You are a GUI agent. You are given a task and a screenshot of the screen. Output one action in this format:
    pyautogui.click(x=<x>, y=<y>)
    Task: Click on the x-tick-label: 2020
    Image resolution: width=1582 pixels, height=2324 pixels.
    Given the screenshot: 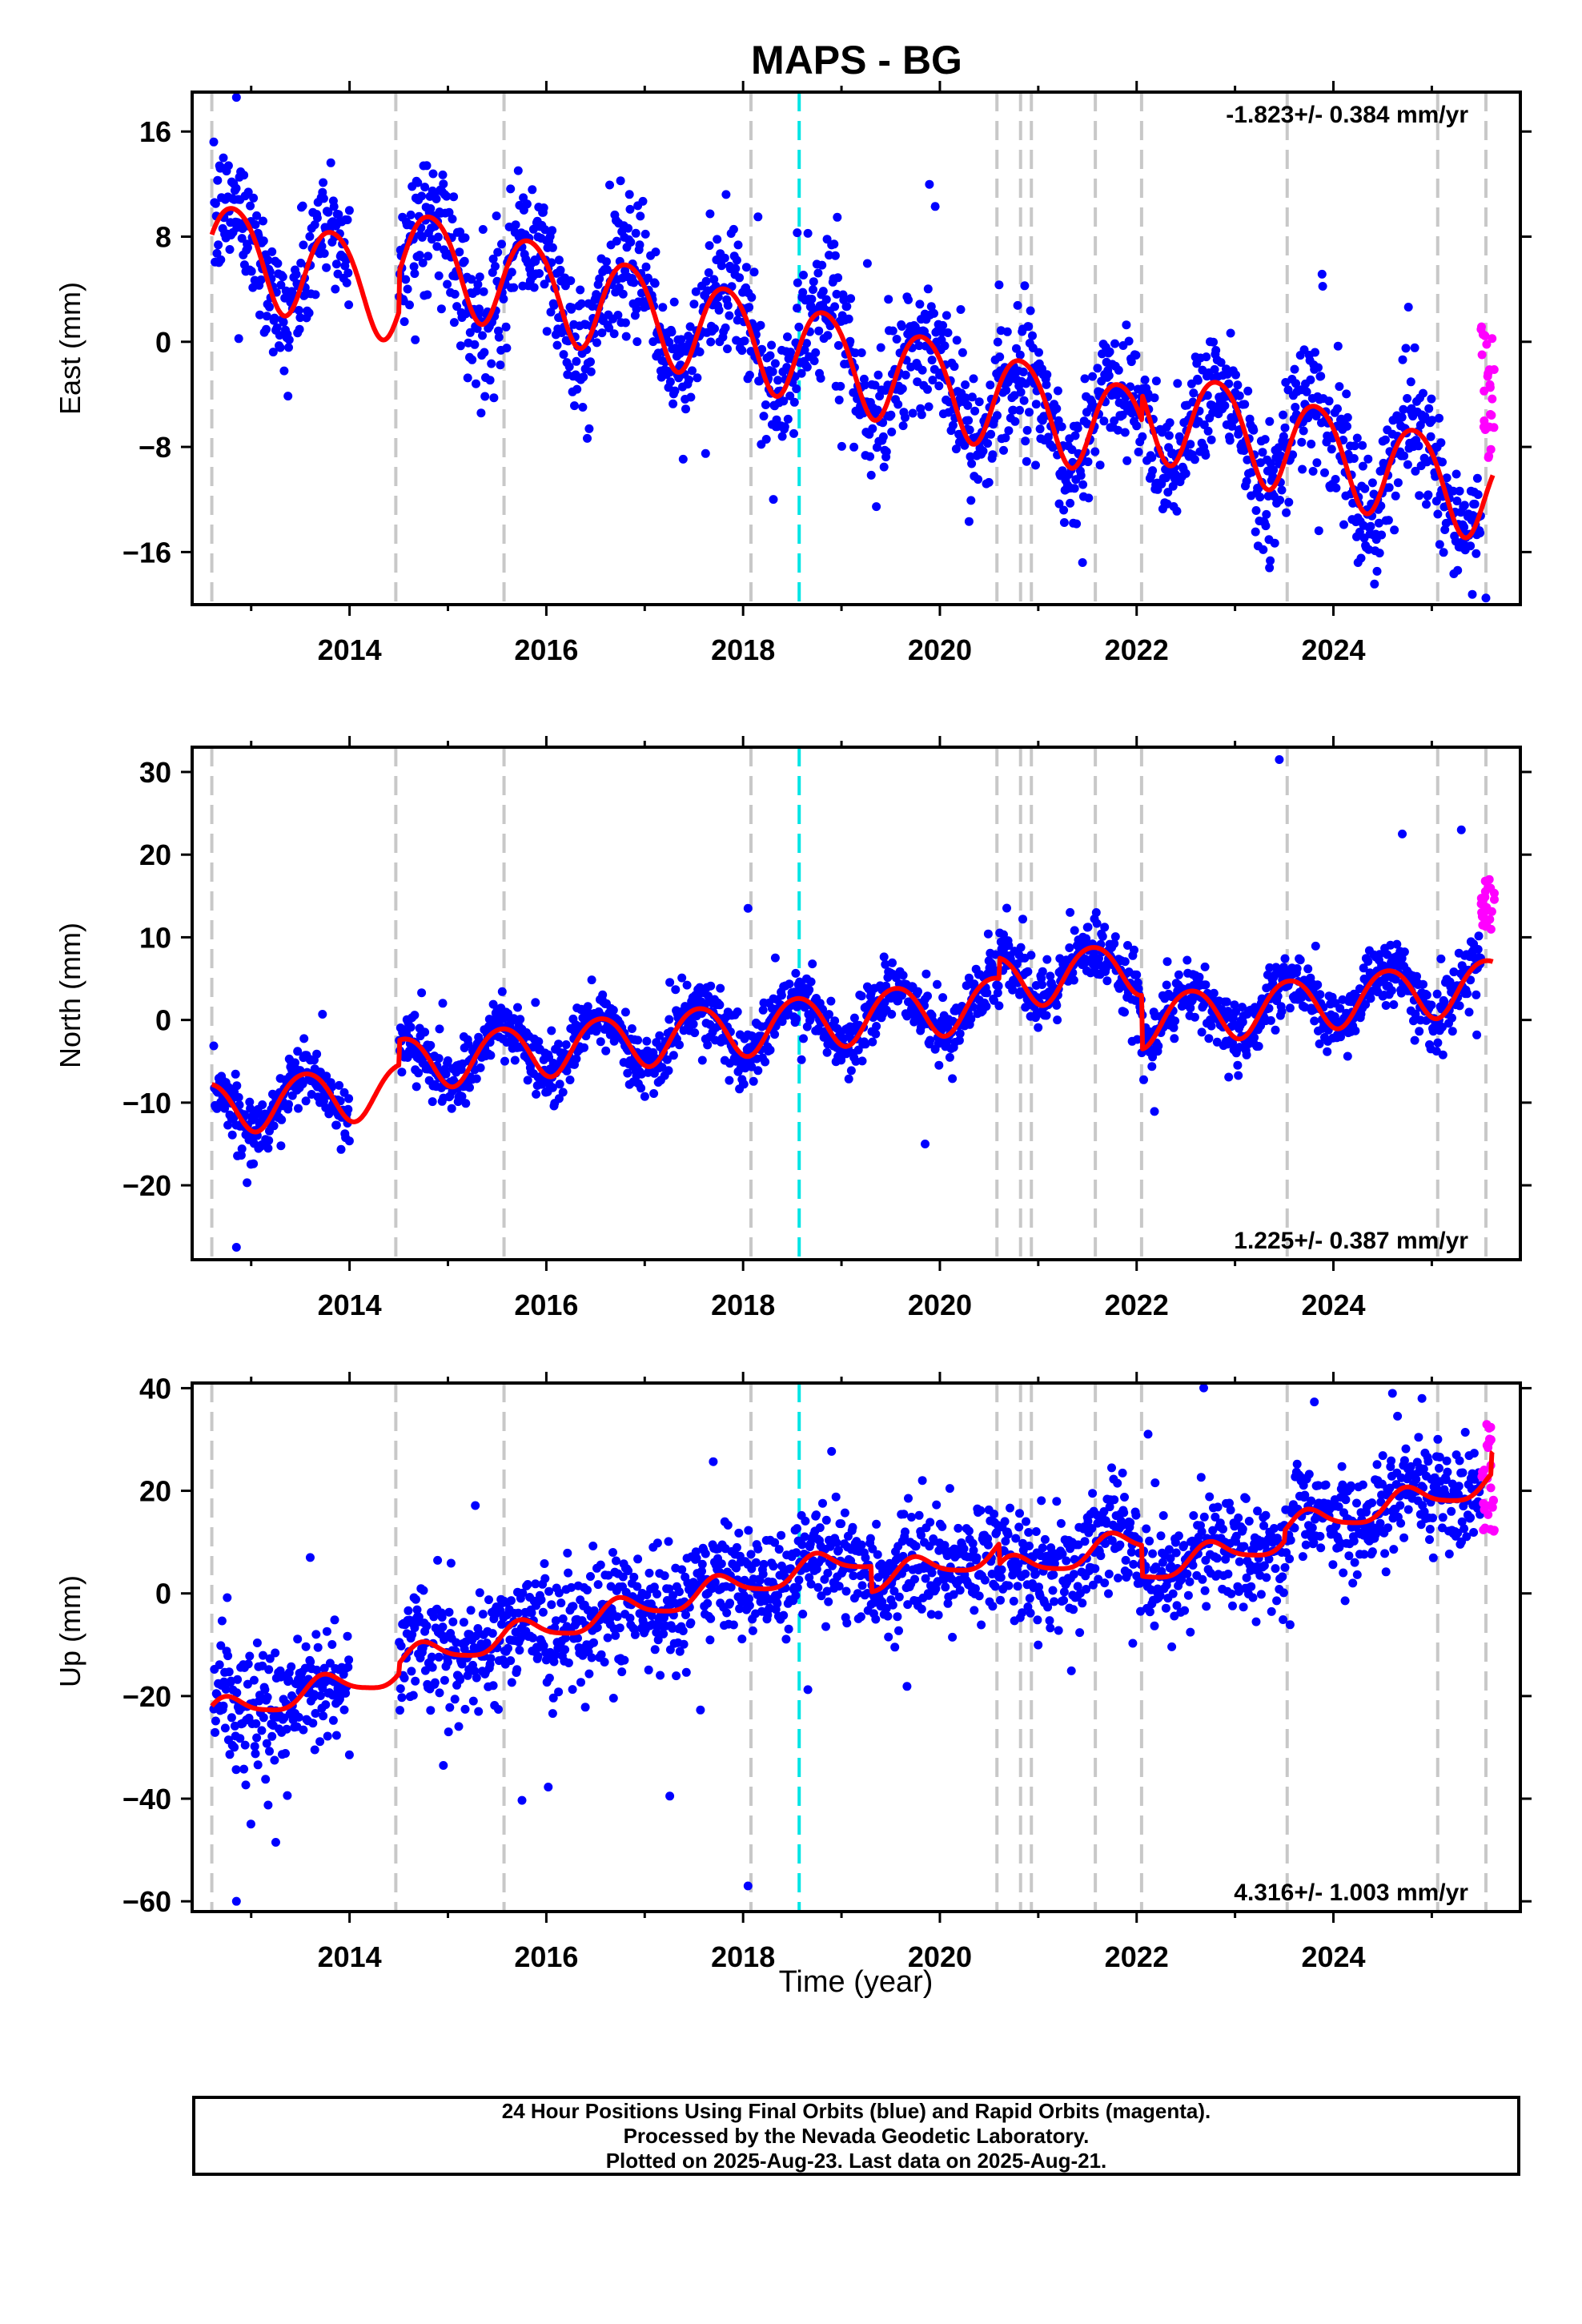 What is the action you would take?
    pyautogui.click(x=940, y=1305)
    